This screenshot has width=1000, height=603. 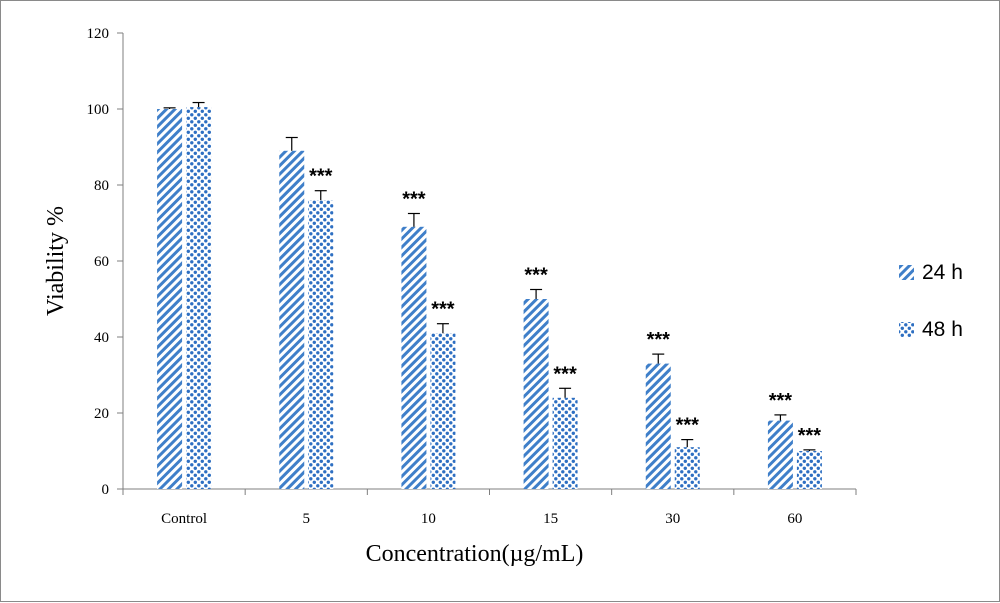 I want to click on legend-label: 48 h, so click(x=942, y=329).